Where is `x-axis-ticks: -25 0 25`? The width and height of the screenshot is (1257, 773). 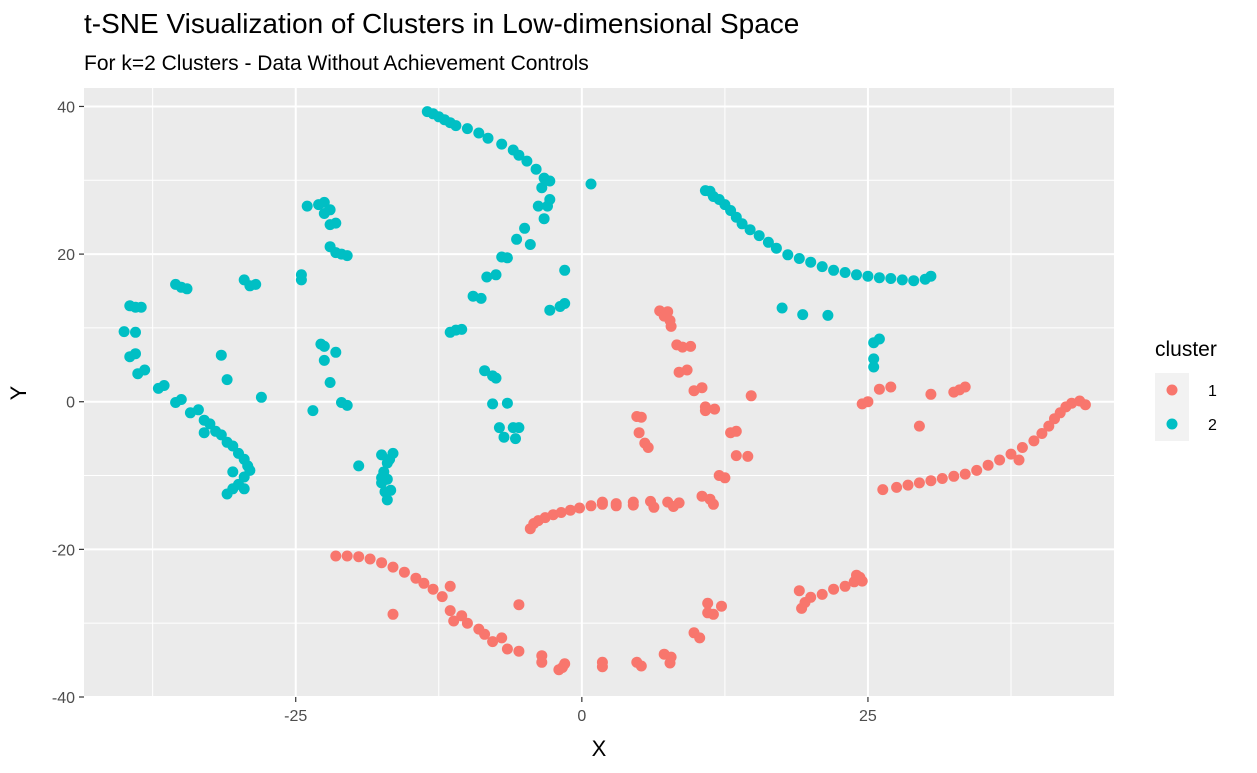
x-axis-ticks: -25 0 25 is located at coordinates (580, 711).